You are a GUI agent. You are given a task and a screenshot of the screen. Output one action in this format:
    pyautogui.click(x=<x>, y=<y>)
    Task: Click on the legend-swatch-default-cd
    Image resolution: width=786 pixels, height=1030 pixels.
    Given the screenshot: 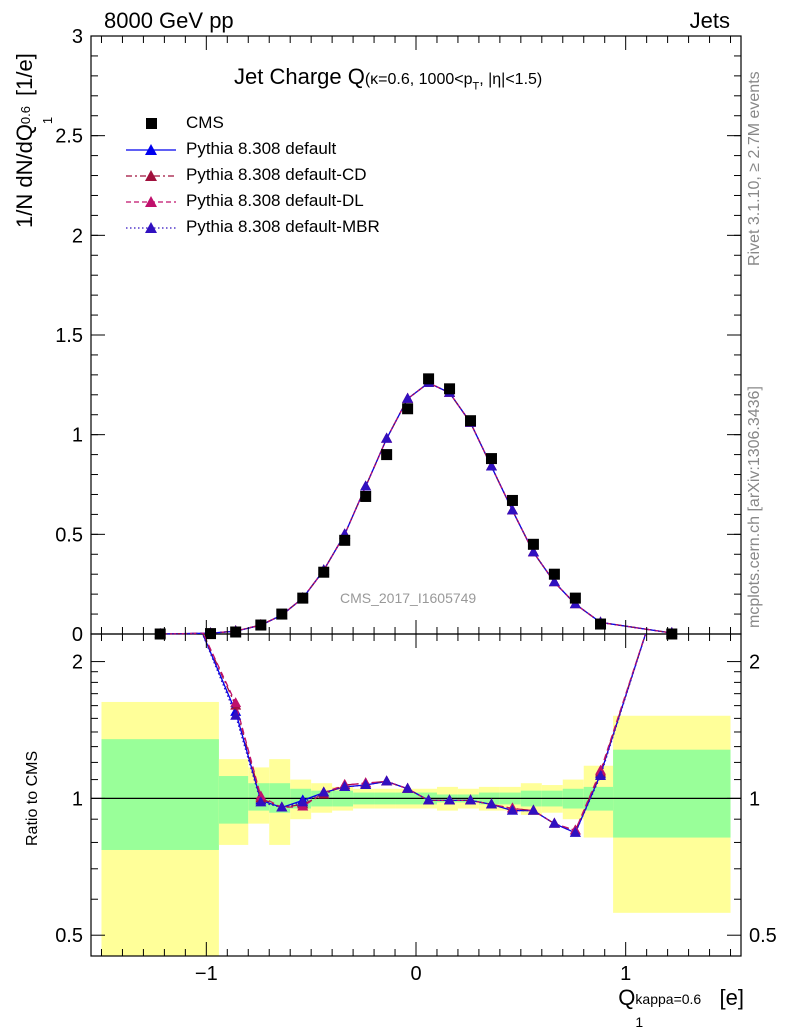 What is the action you would take?
    pyautogui.click(x=151, y=175)
    